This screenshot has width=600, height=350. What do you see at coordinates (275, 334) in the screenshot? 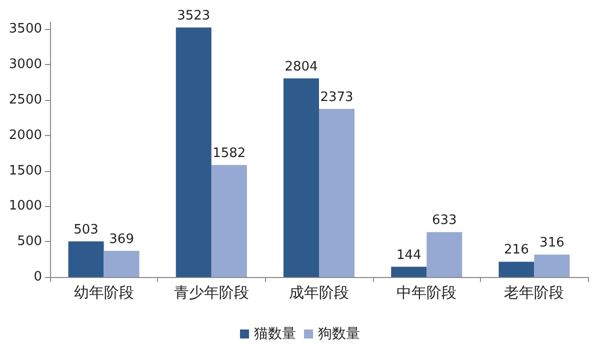
I see `legend-label: 猫数量` at bounding box center [275, 334].